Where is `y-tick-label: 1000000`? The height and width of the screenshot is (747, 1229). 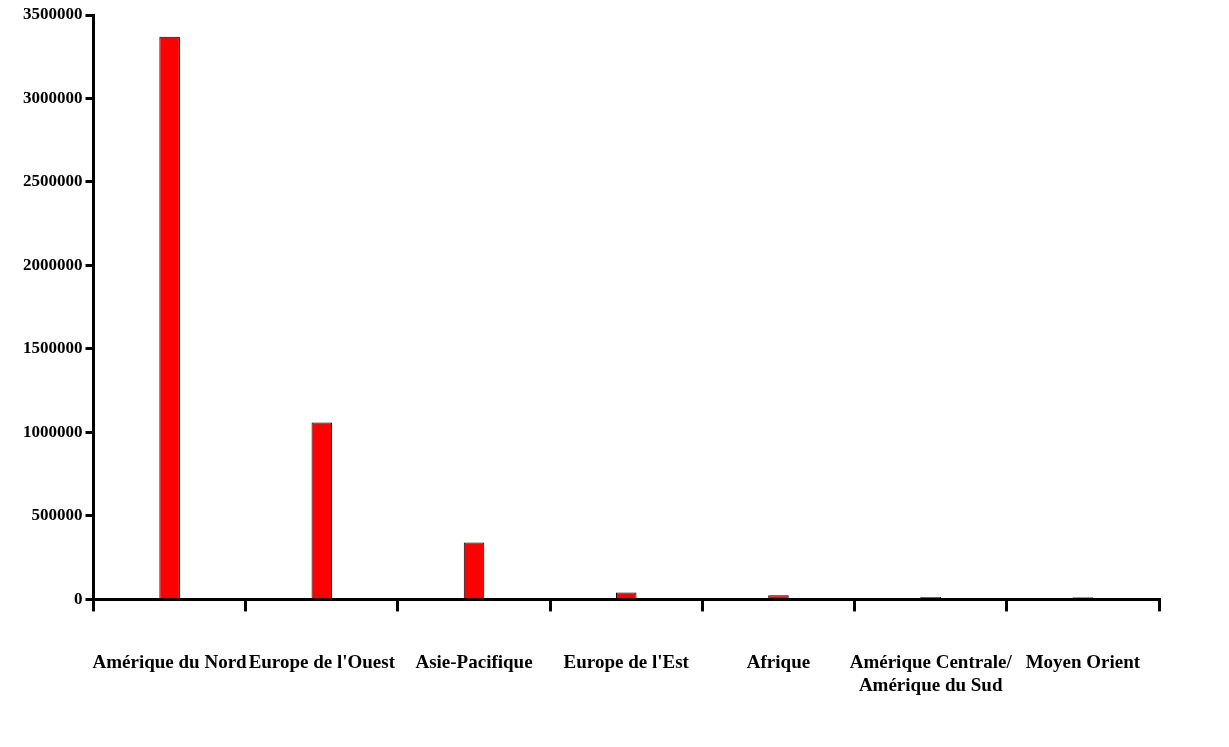
y-tick-label: 1000000 is located at coordinates (53, 431).